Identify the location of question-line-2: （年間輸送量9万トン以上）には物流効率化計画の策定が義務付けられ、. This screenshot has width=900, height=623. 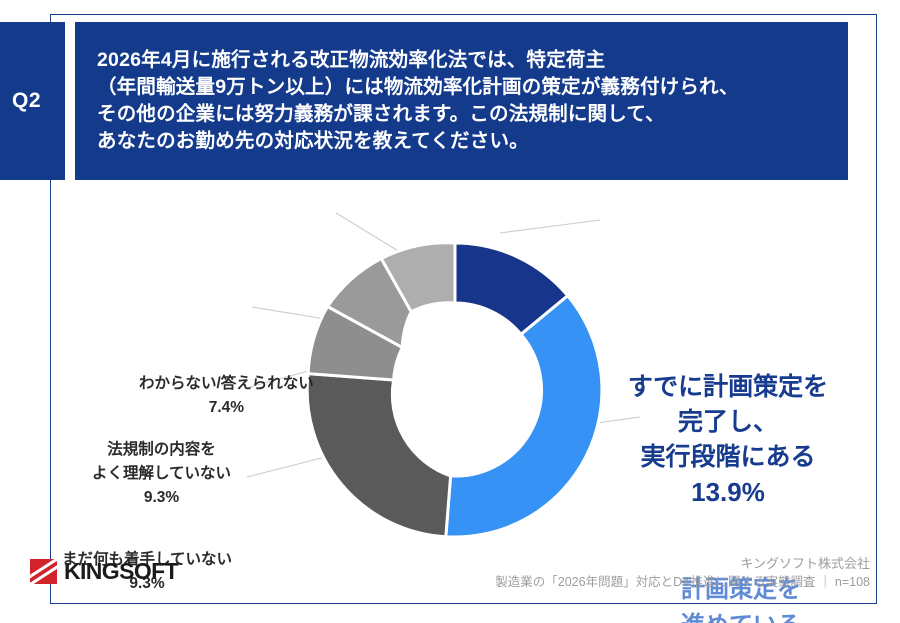
(418, 87).